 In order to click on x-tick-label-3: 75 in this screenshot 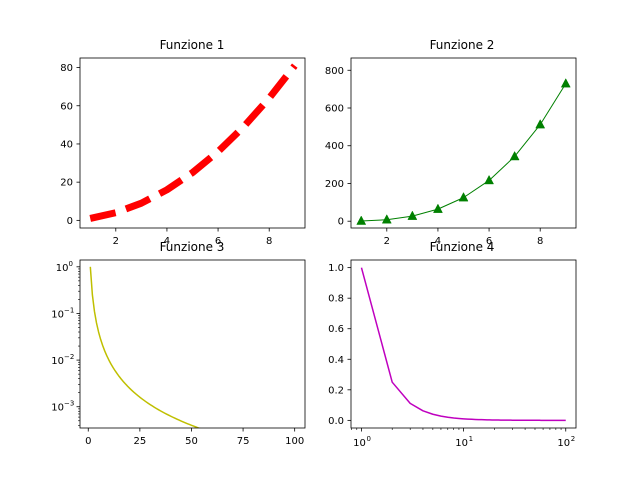, I will do `click(243, 441)`.